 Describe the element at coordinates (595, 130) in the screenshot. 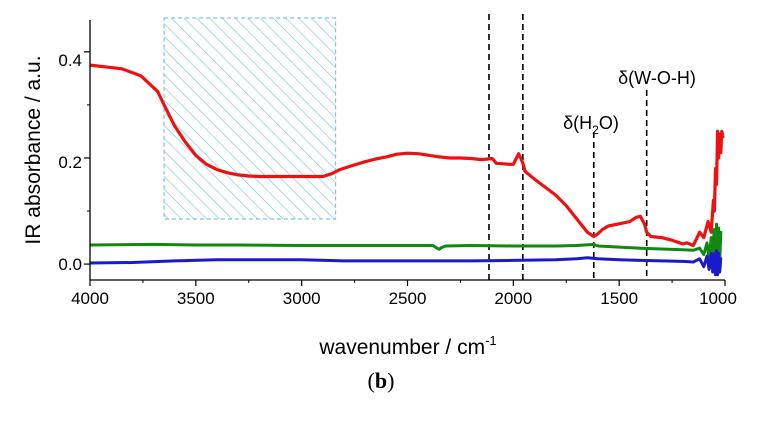

I see `annotation-h2o-subscript: 2` at that location.